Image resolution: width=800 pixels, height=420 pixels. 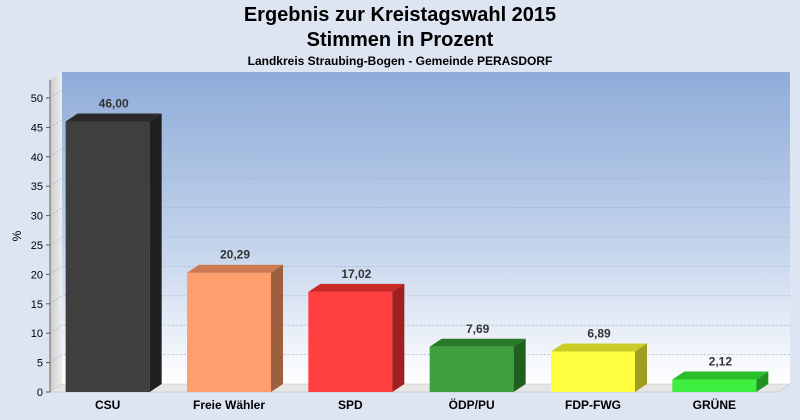 I want to click on y-tick-label: 25, so click(x=37, y=246).